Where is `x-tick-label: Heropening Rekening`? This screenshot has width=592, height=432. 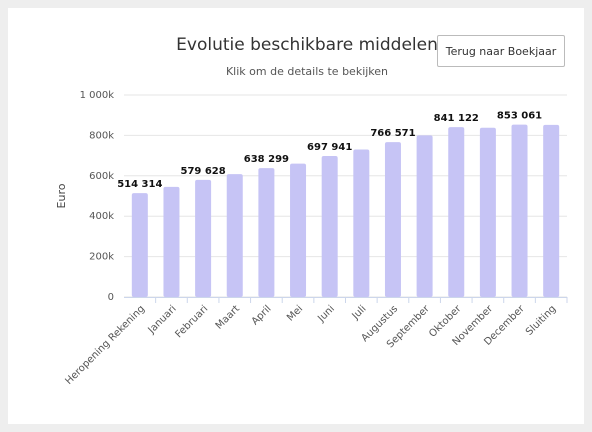
x-tick-label: Heropening Rekening is located at coordinates (105, 345).